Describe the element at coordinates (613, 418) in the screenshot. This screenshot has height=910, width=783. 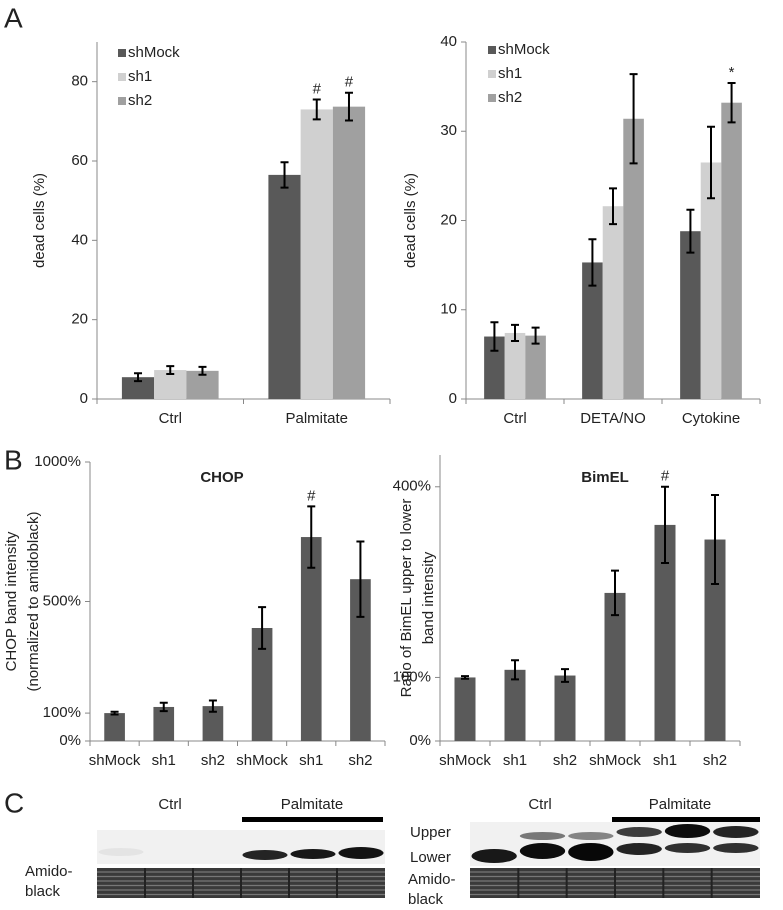
I see `x-tick-label: DETA/NO` at that location.